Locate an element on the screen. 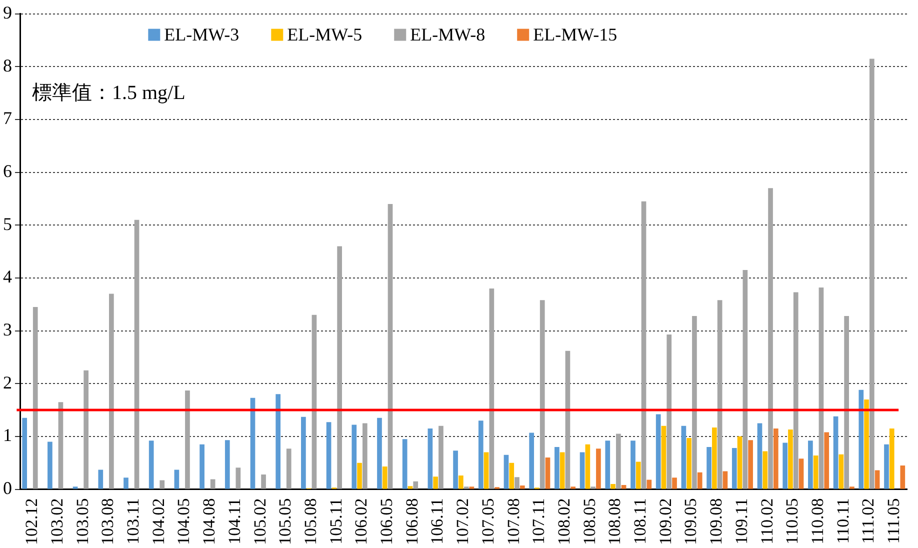  x-tick-label: 110.11 is located at coordinates (842, 521).